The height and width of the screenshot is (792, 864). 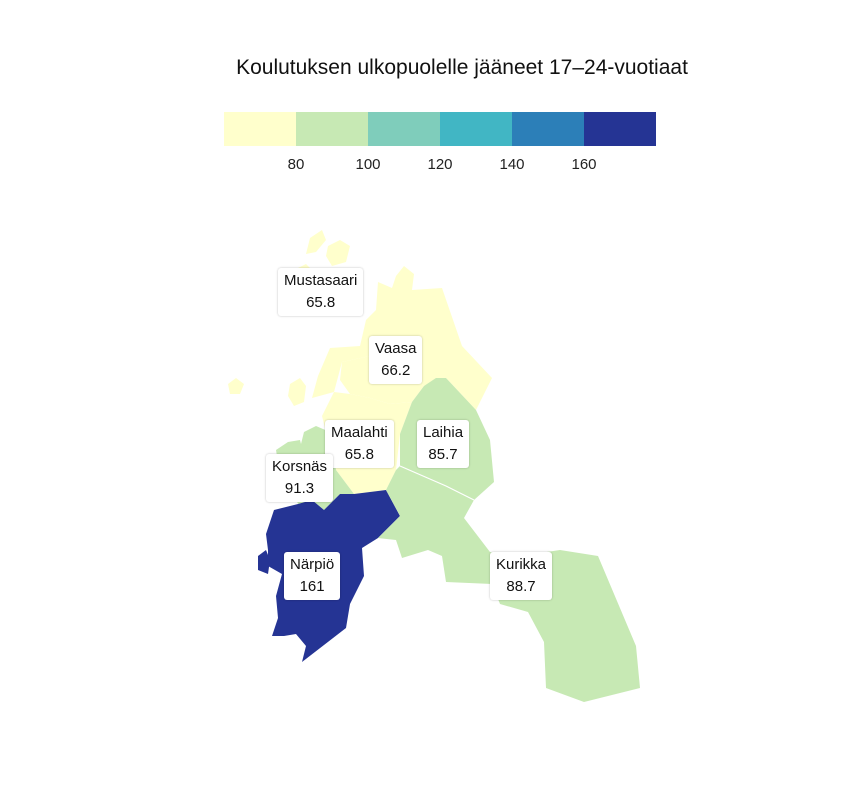 I want to click on legend-tick-120: 120, so click(x=440, y=164).